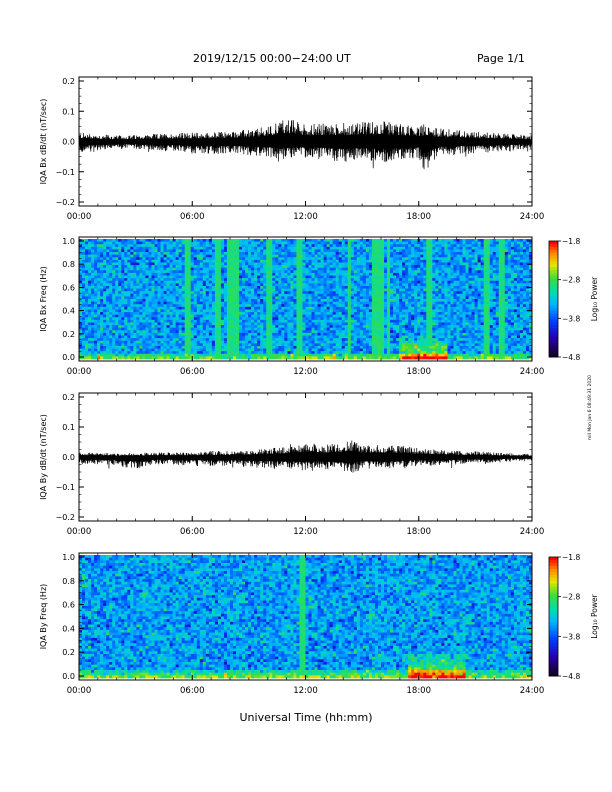 The width and height of the screenshot is (612, 792). I want to click on y-tick-label: 0.1, so click(68, 111).